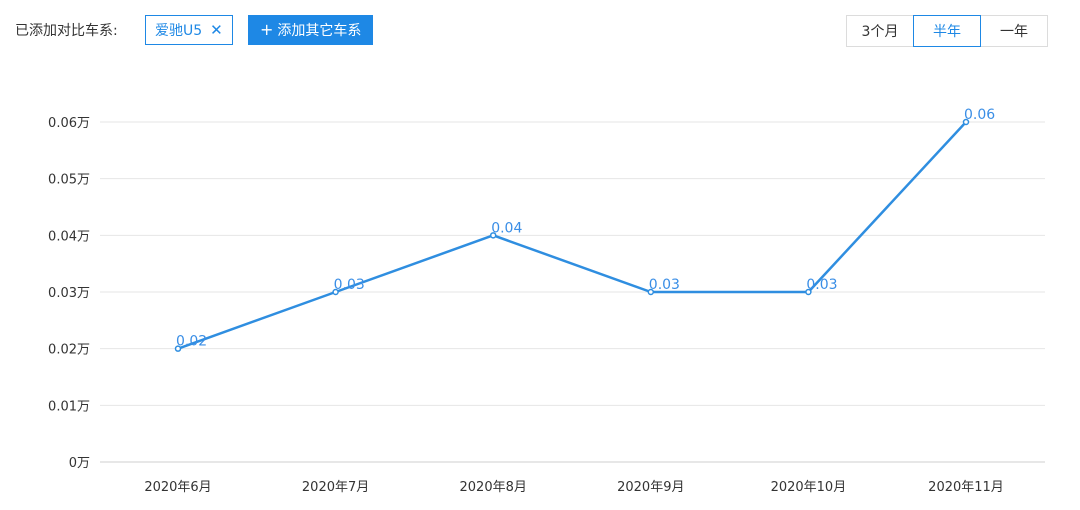 The image size is (1080, 510). Describe the element at coordinates (493, 487) in the screenshot. I see `x-tick-label: 2020年8月` at that location.